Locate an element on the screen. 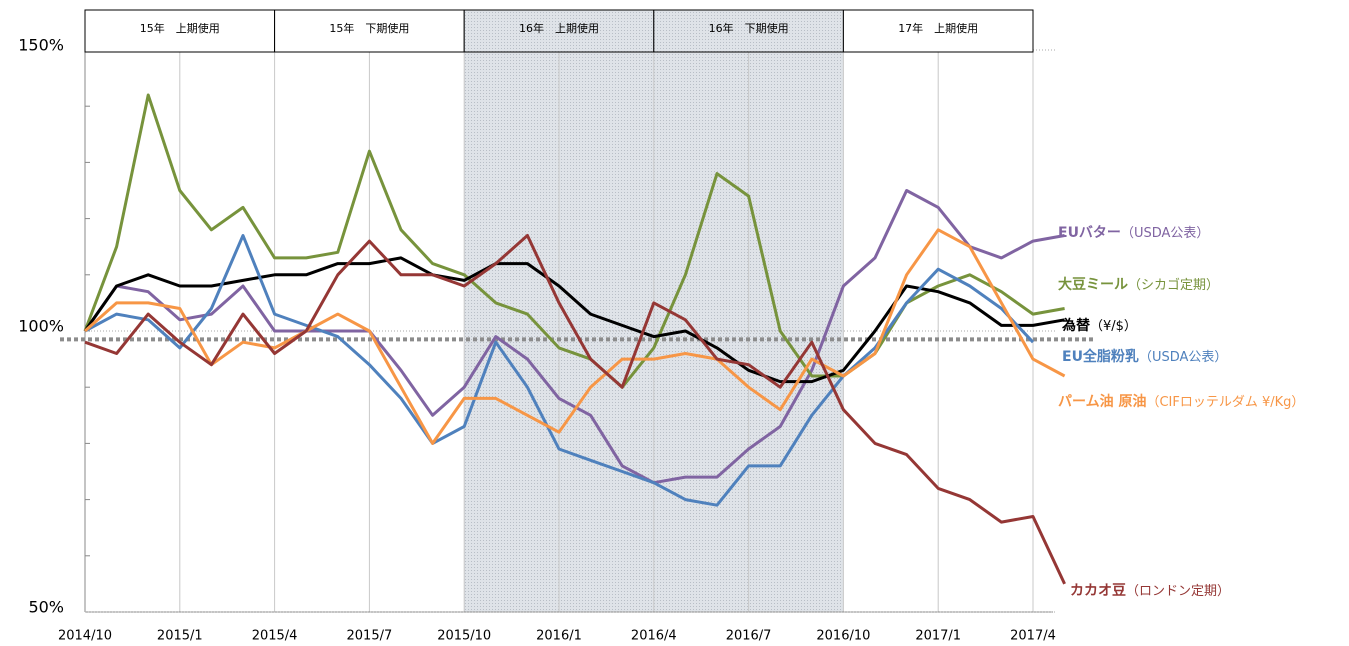  x-tick-label: 2017/4 is located at coordinates (1033, 636).